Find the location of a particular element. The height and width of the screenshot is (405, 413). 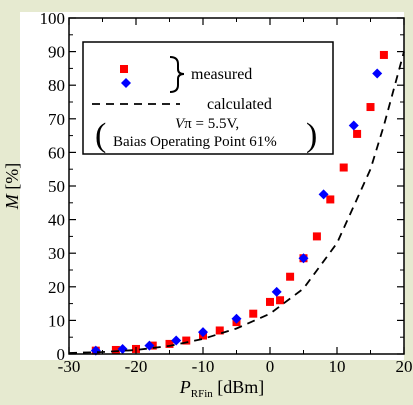

x-axis-label: PRFin [dBm] is located at coordinates (222, 388).